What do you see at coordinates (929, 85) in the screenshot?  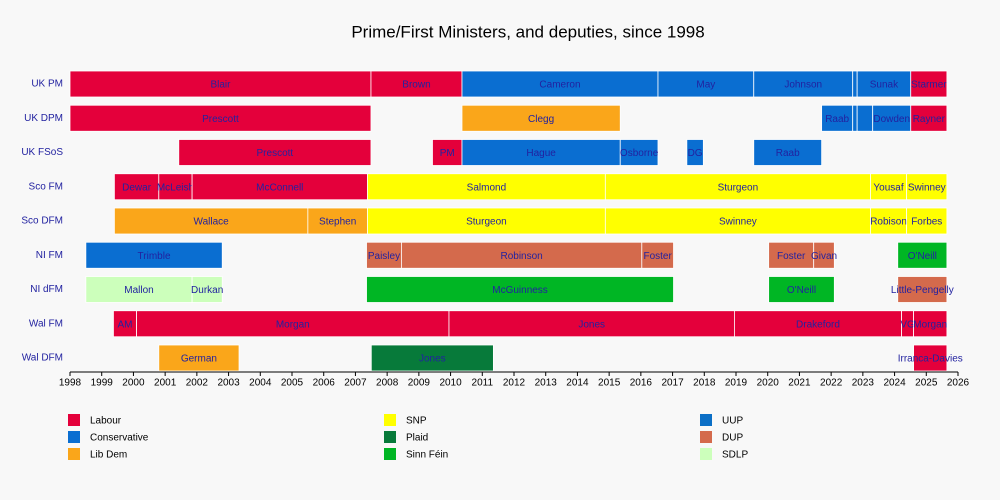 I see `bar-label: Starmer` at bounding box center [929, 85].